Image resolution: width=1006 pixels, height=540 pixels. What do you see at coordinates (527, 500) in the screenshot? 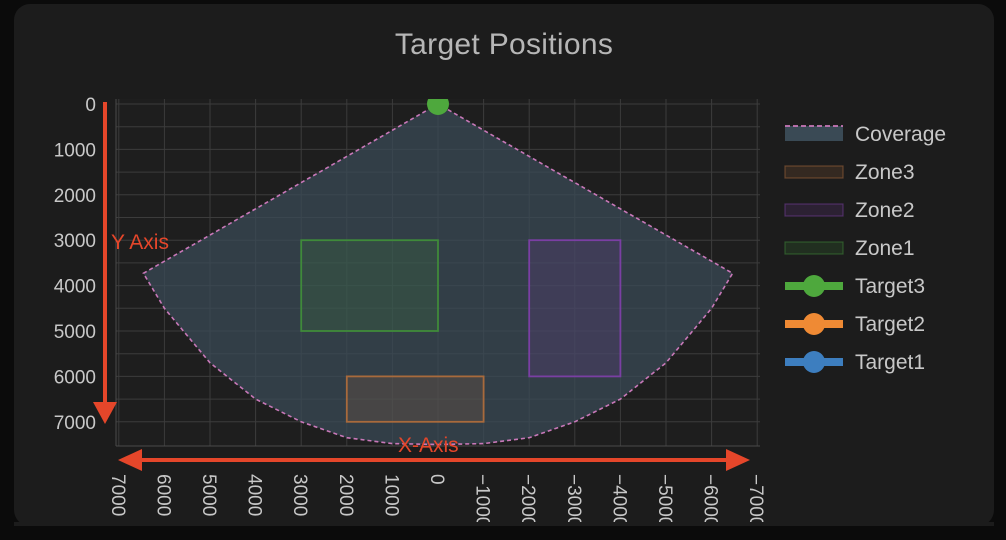
I see `x-tick-label: −2000` at bounding box center [527, 500].